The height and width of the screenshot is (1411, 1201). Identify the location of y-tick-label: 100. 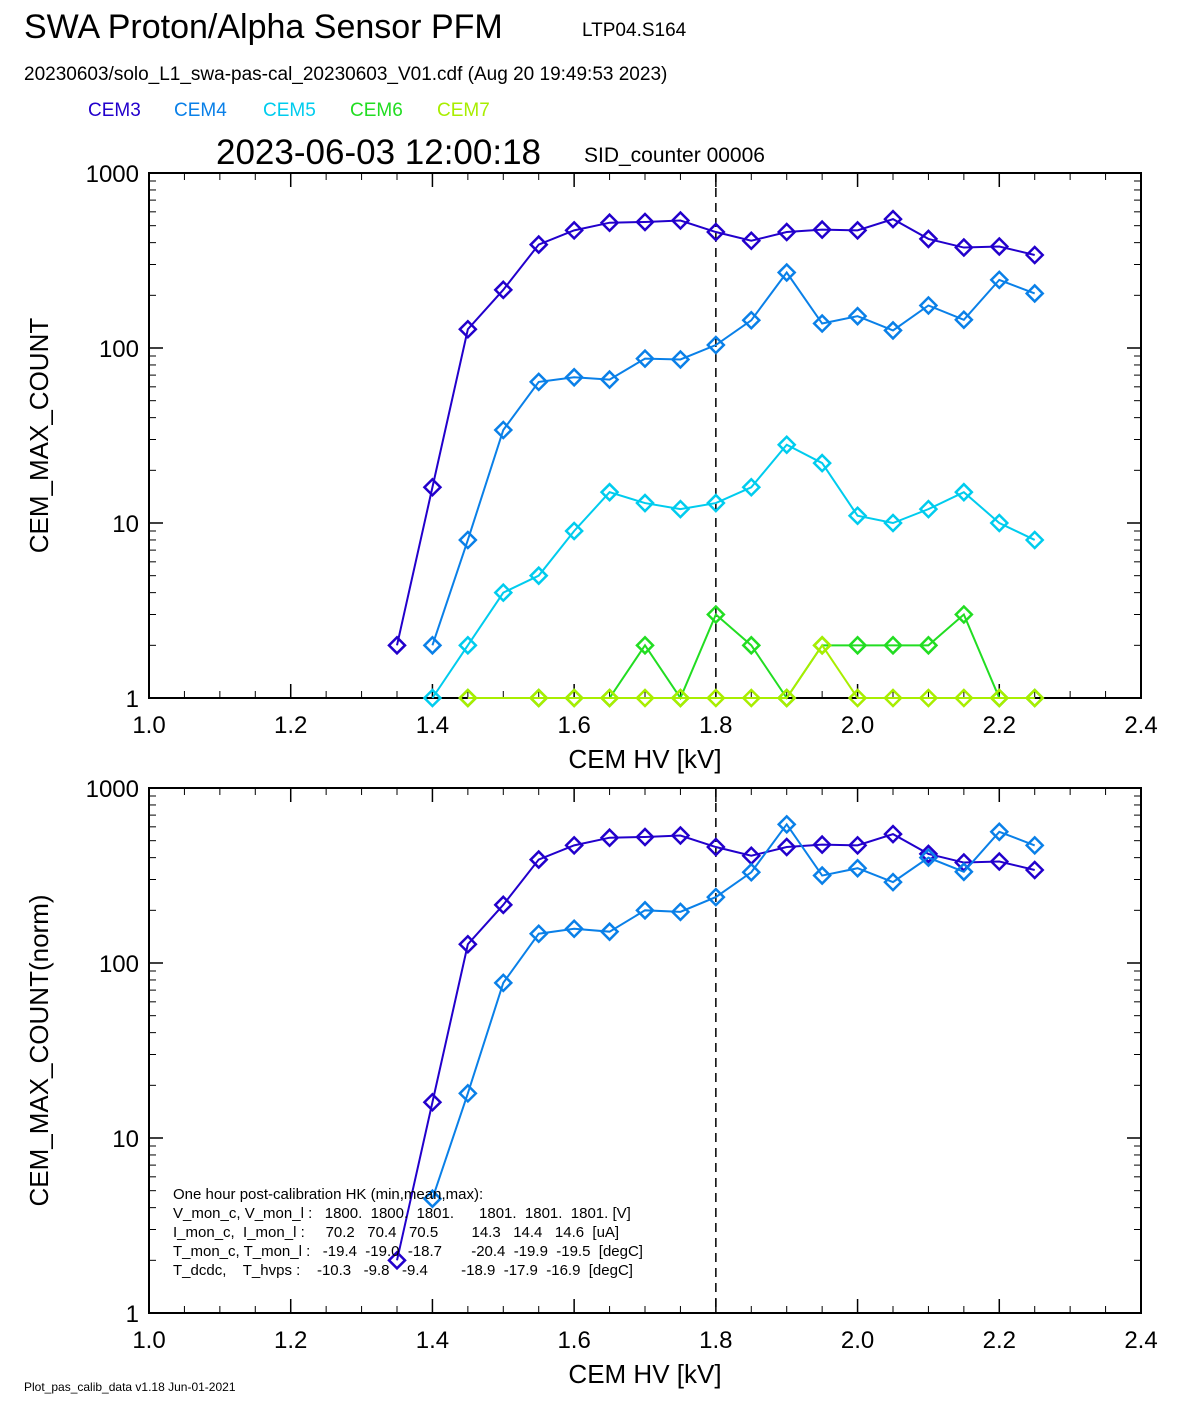
(119, 964).